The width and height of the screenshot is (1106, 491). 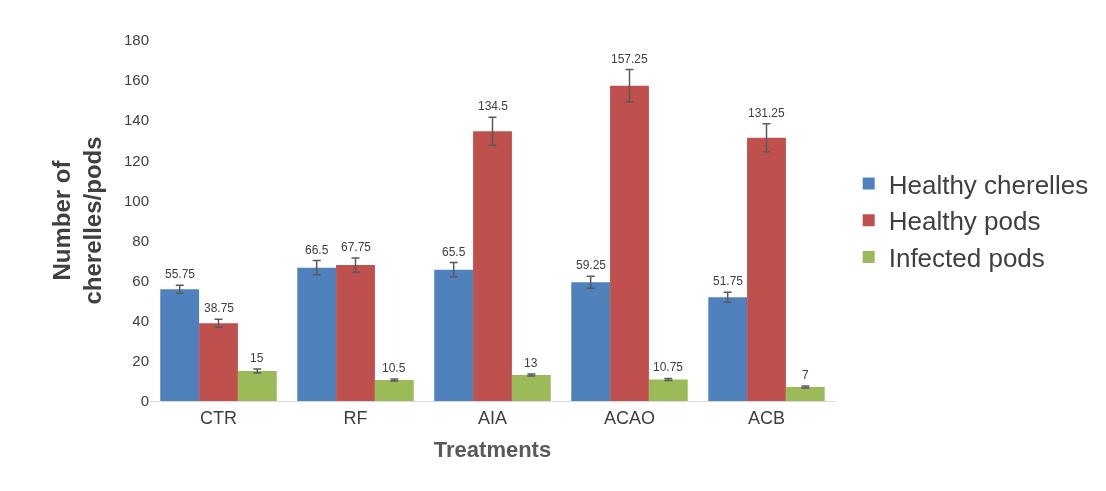 What do you see at coordinates (180, 274) in the screenshot?
I see `data-label: 55.75` at bounding box center [180, 274].